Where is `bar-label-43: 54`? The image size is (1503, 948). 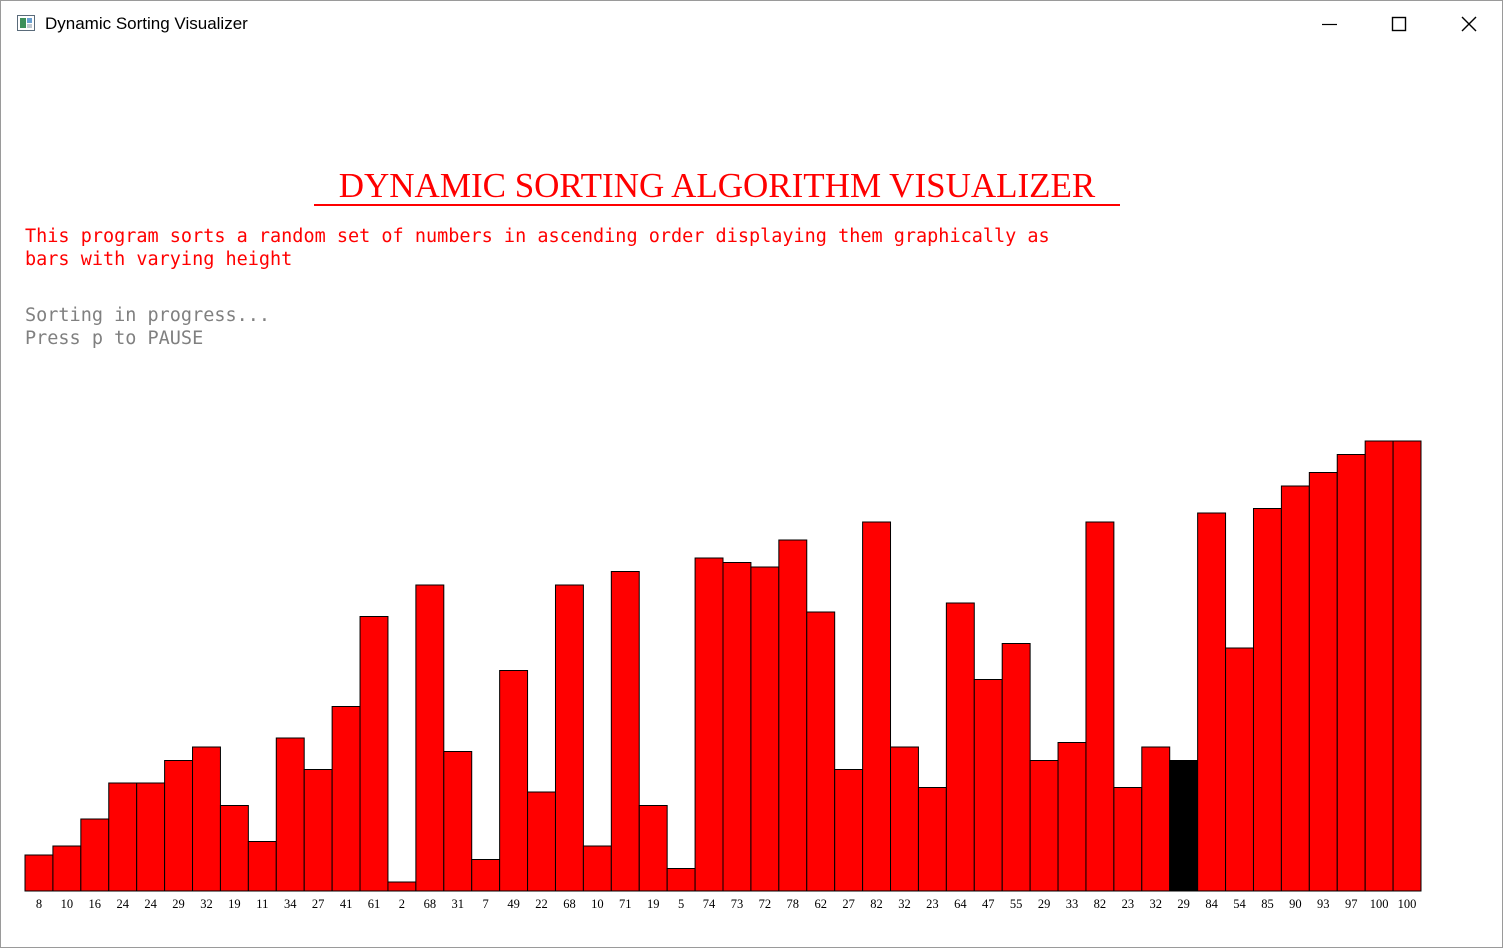 bar-label-43: 54 is located at coordinates (1239, 904).